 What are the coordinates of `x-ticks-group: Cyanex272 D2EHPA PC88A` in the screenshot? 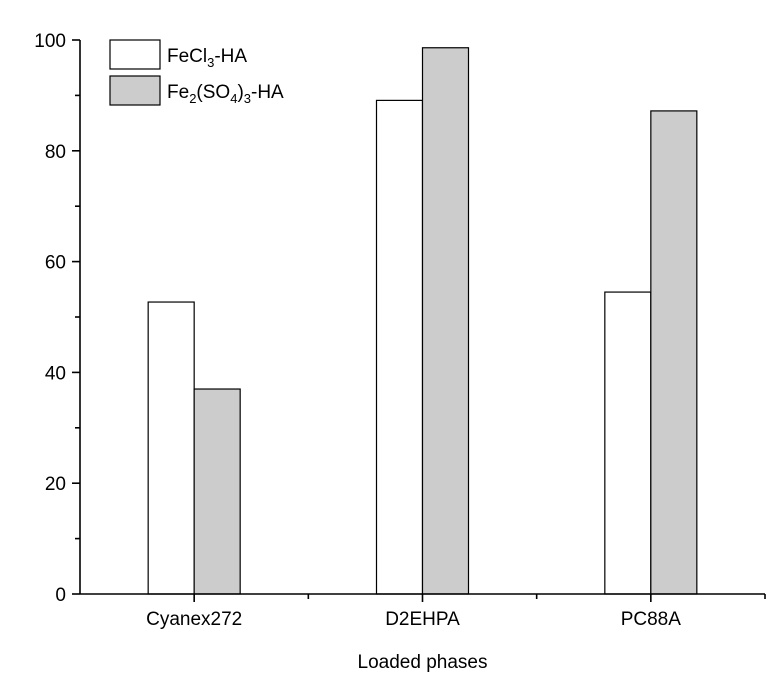 It's located at (456, 612).